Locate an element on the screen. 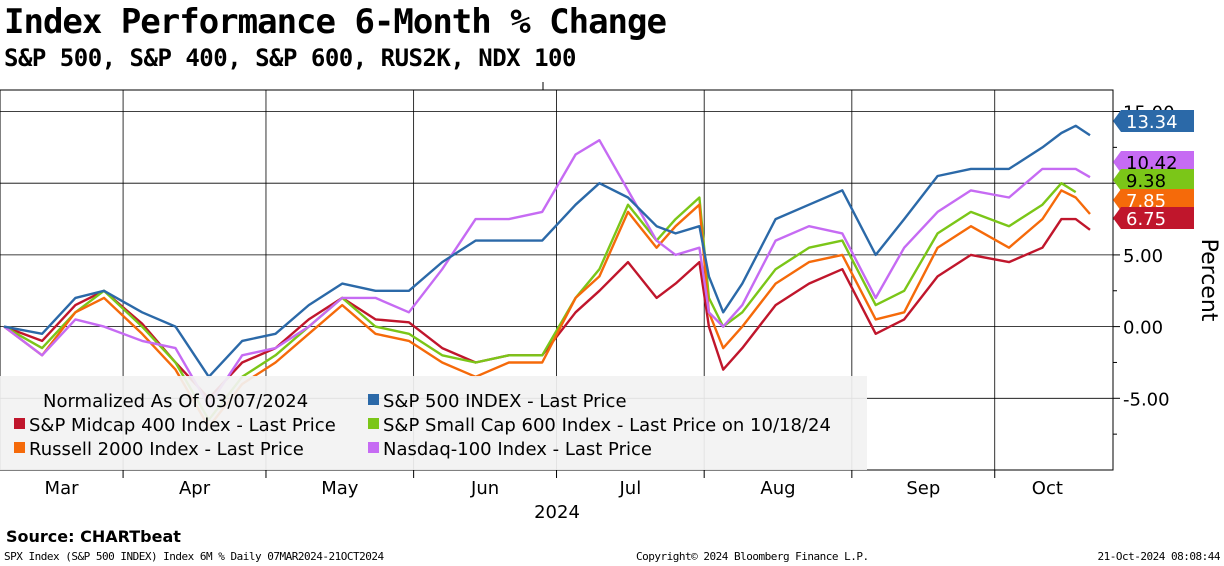 The width and height of the screenshot is (1224, 566). x-tick-label: Jul is located at coordinates (629, 488).